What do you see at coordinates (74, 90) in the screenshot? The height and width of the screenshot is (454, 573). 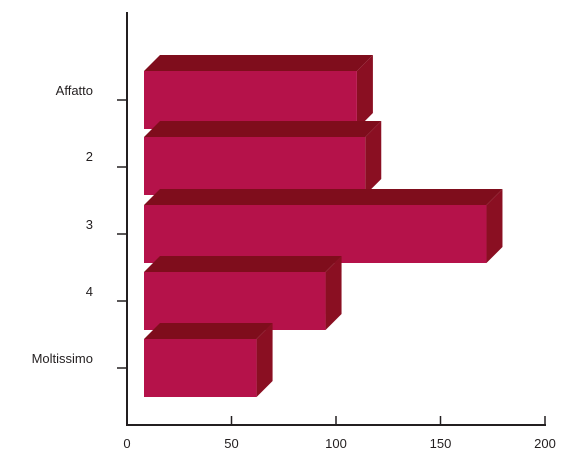 I see `y-tick-label: Affatto` at bounding box center [74, 90].